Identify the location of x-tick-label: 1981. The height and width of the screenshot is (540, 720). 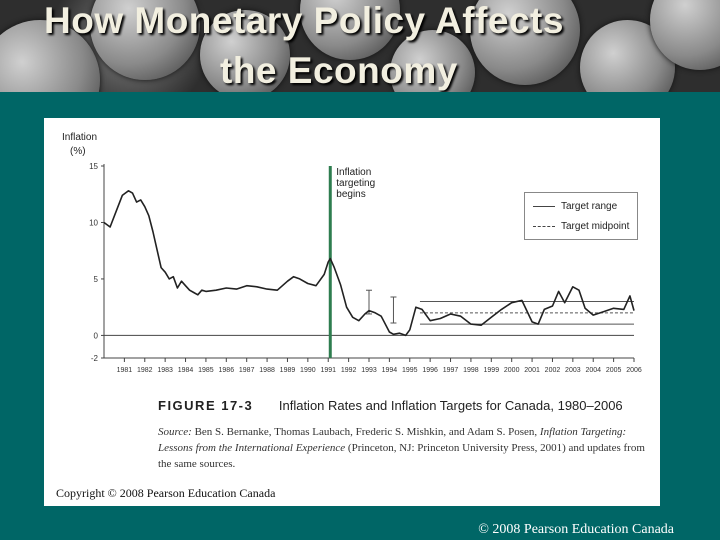
(125, 370).